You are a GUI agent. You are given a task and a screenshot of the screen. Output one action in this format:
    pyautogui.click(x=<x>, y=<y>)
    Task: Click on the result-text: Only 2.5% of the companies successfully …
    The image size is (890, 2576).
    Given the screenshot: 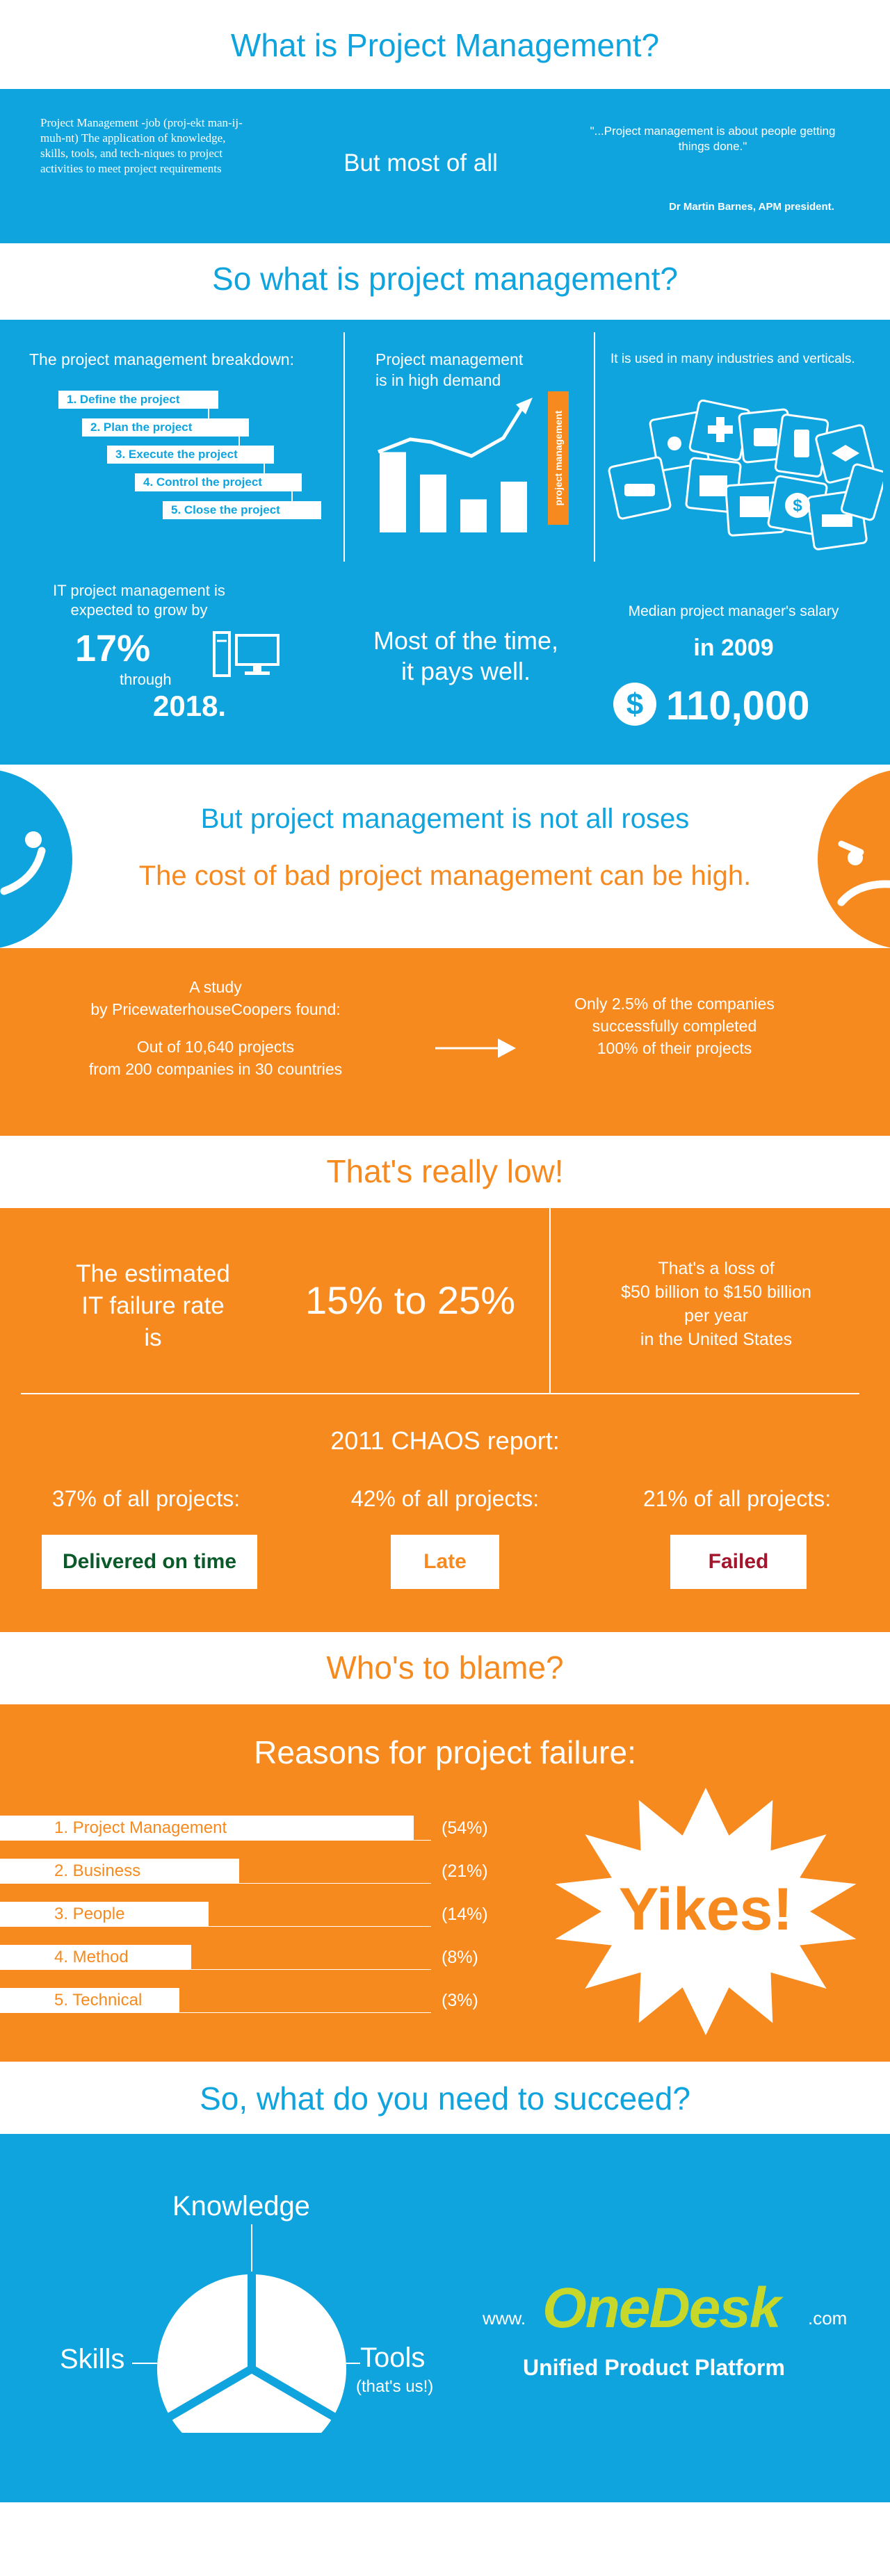 What is the action you would take?
    pyautogui.click(x=674, y=1026)
    